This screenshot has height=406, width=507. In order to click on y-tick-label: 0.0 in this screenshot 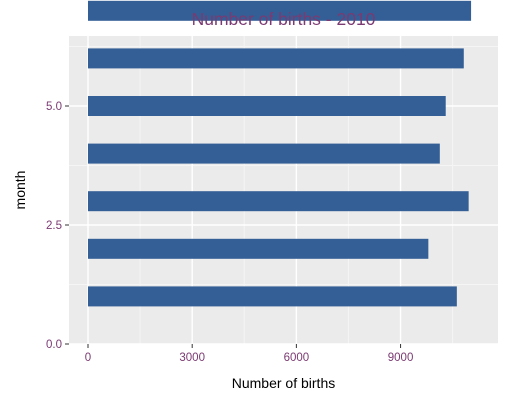, I will do `click(54, 345)`.